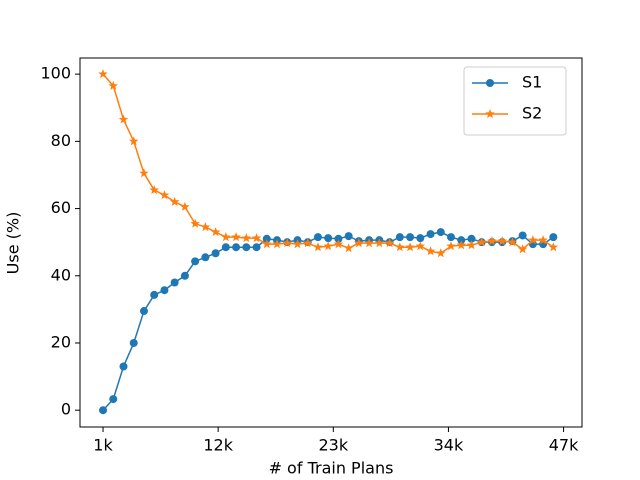  I want to click on x-tick-label: 12k, so click(218, 445).